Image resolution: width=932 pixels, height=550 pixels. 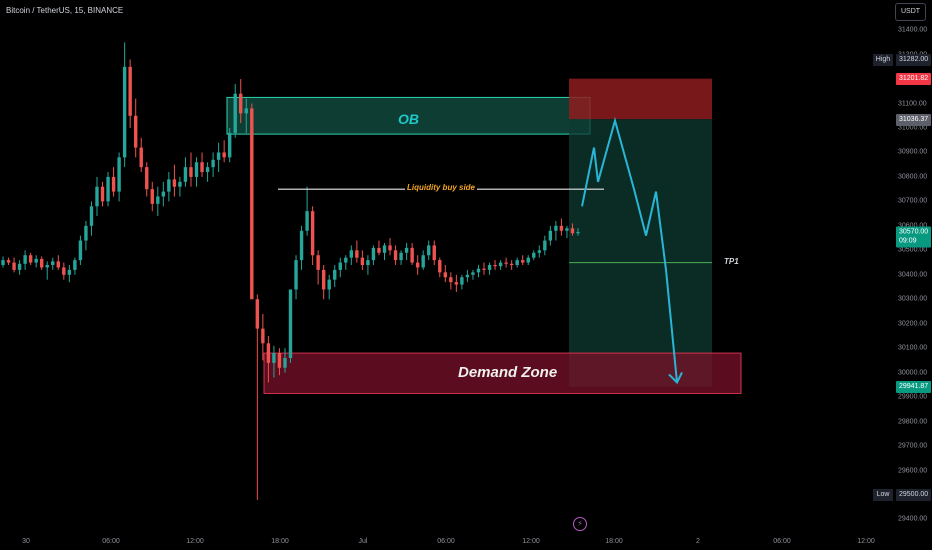 I want to click on time-tick-label: 12:00, so click(x=866, y=541).